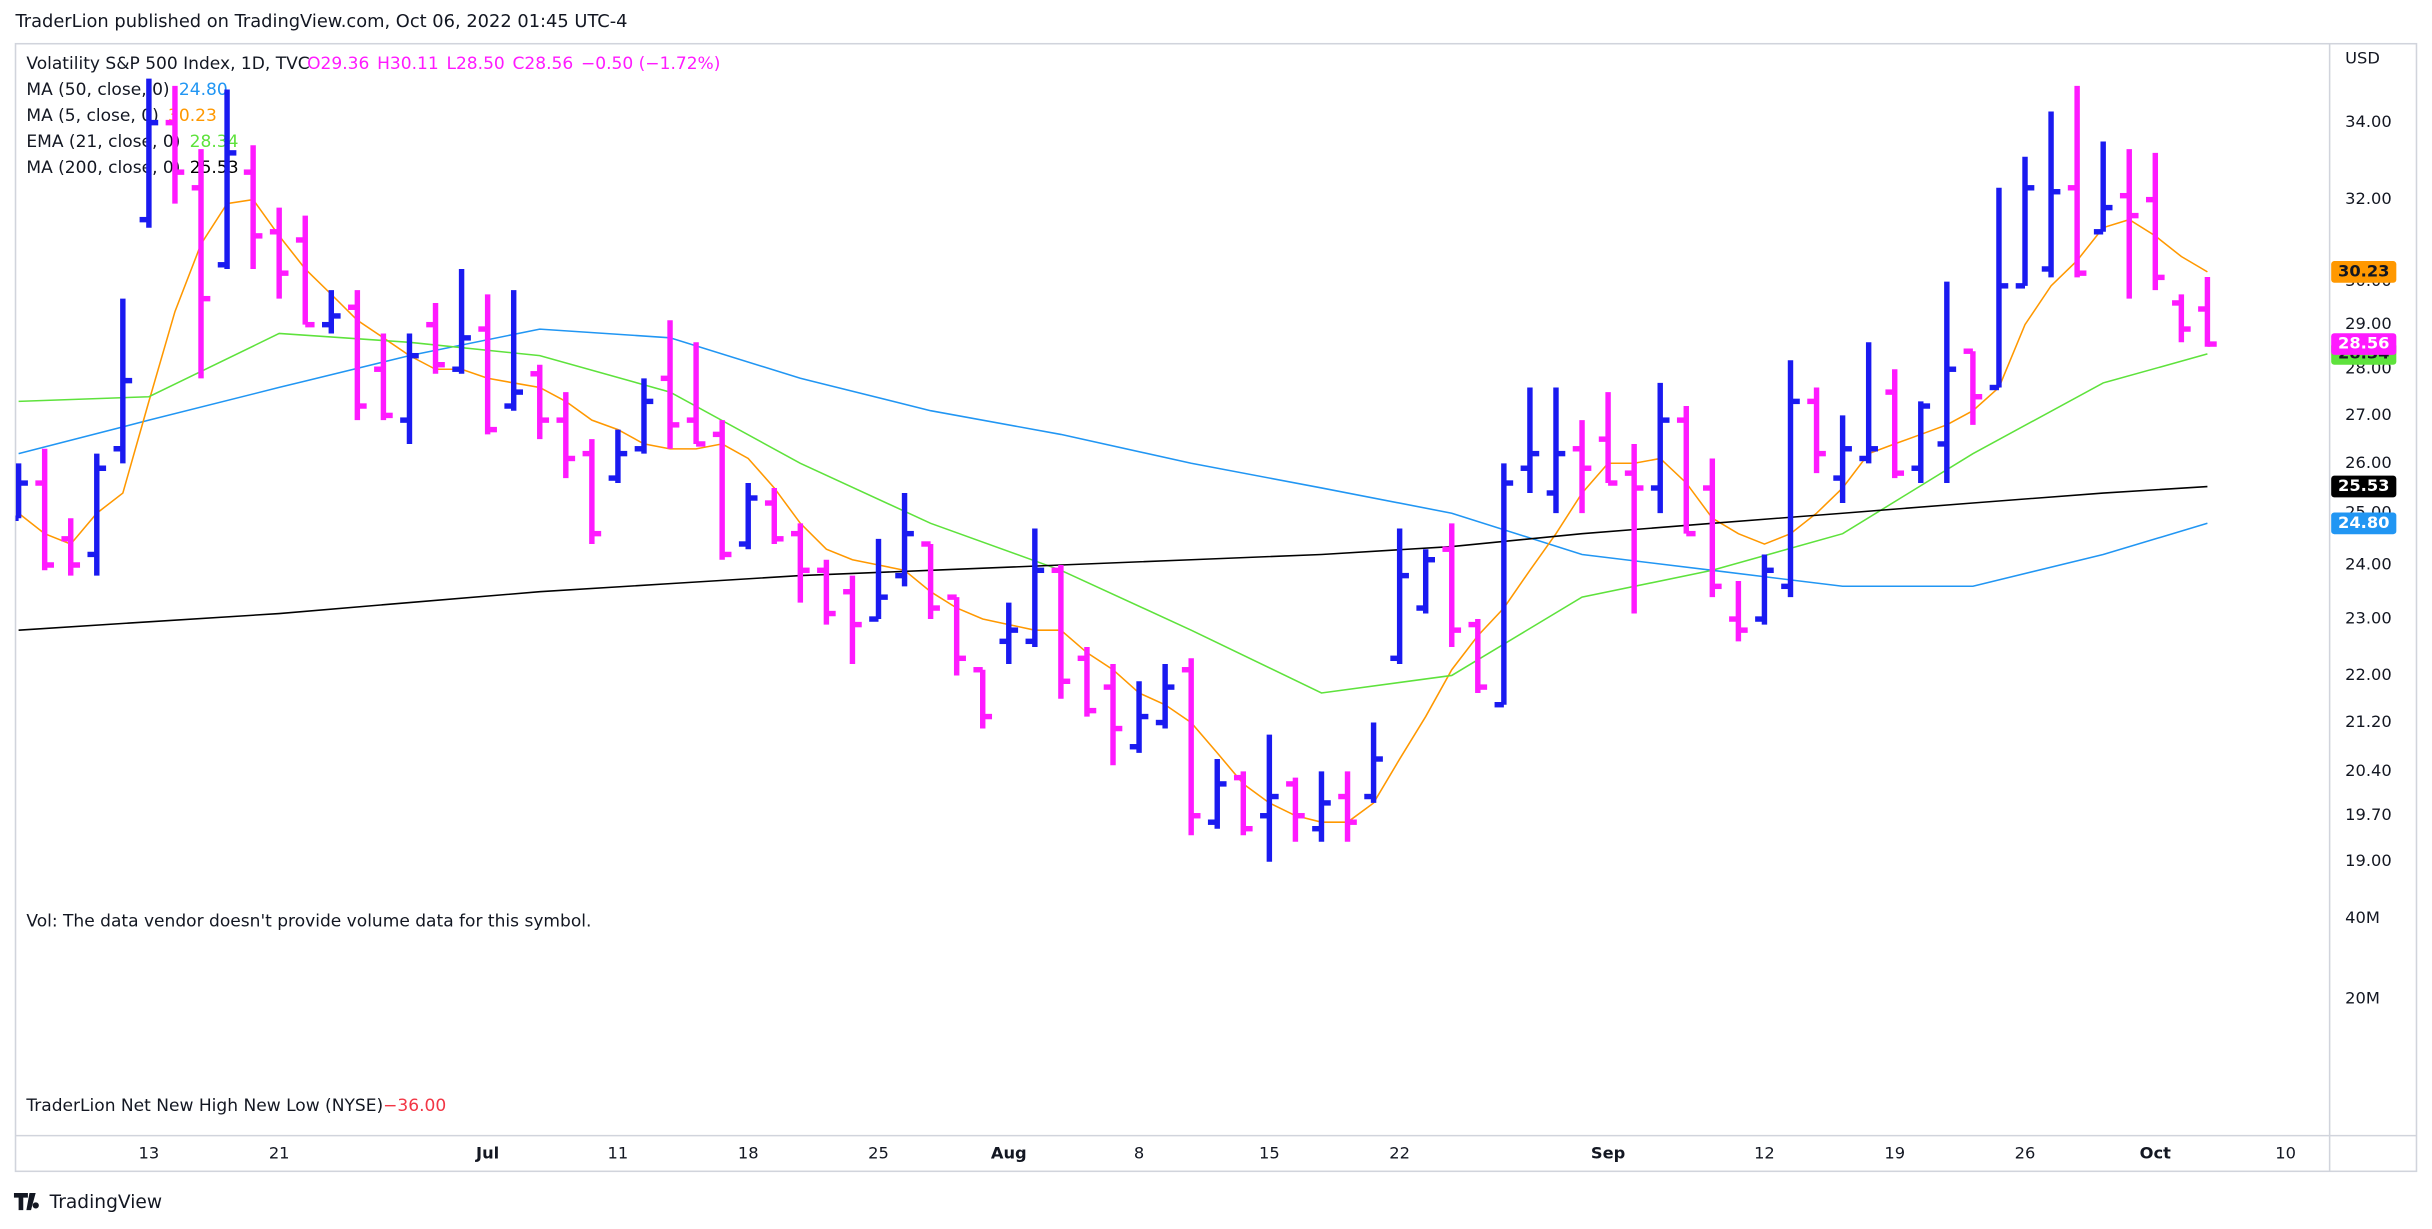  Describe the element at coordinates (2368, 618) in the screenshot. I see `y-tick-label: 23.00` at that location.